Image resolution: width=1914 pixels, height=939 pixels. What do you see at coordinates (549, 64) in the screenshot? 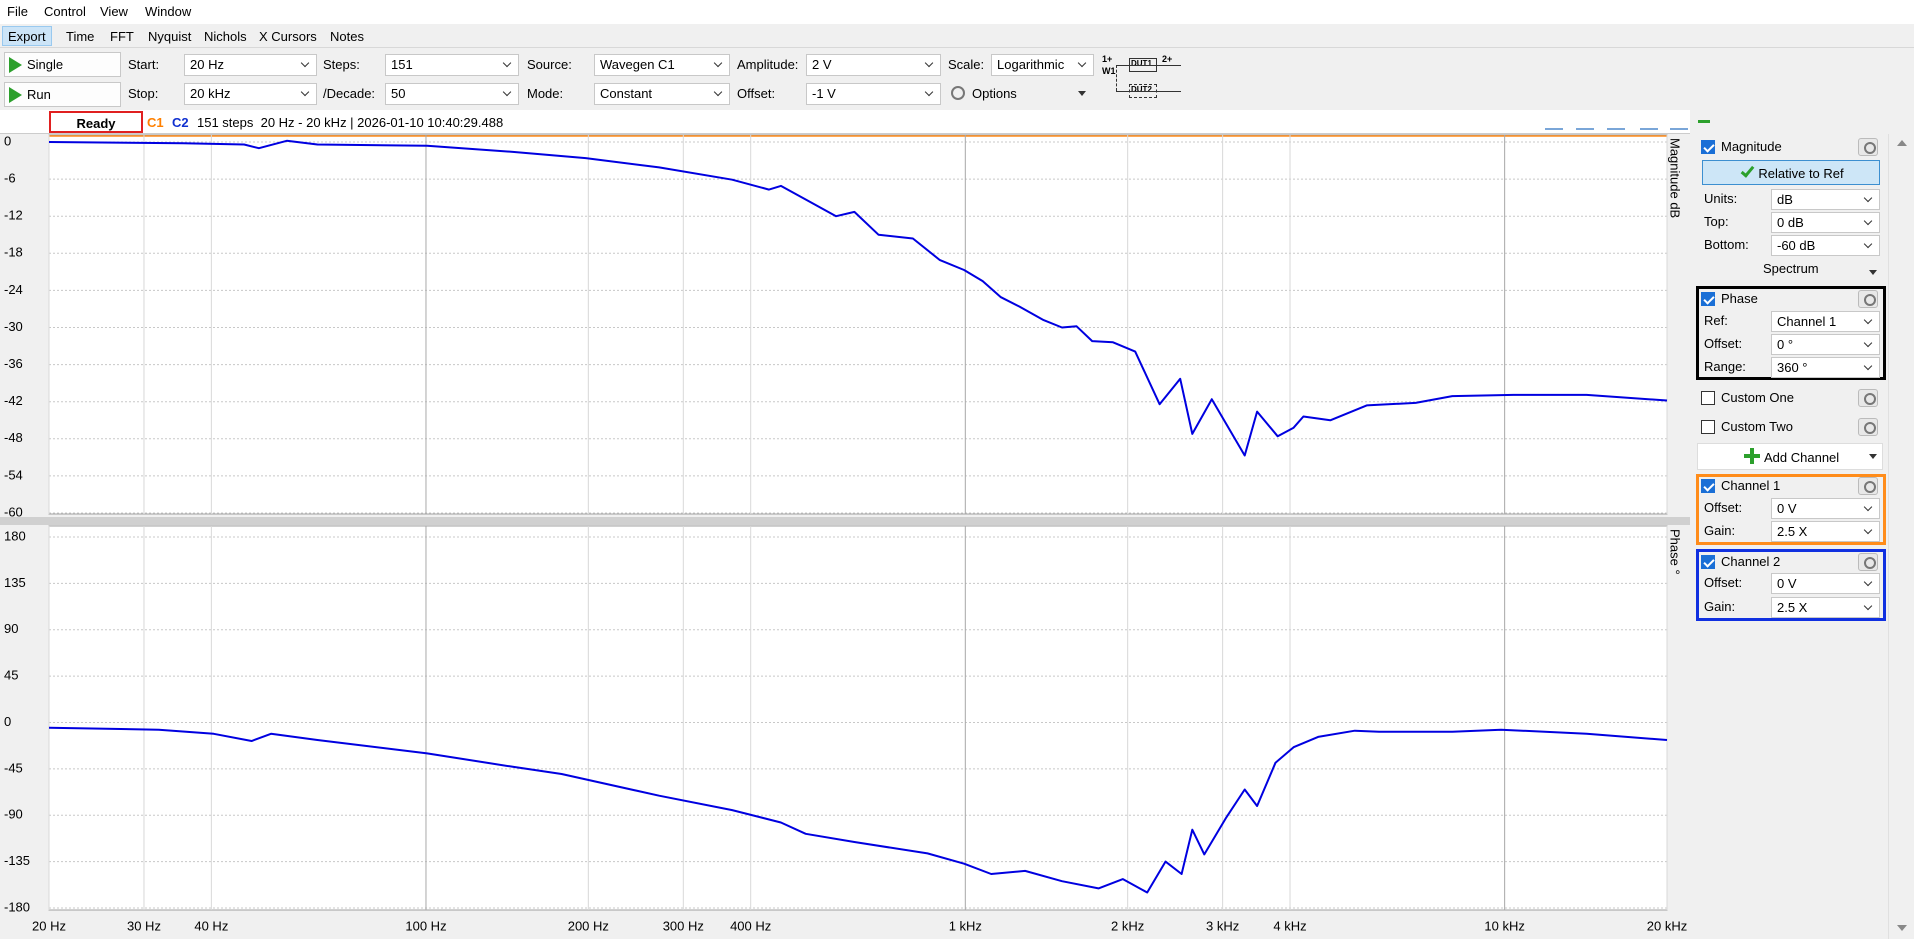
I see `field-label: Source:` at bounding box center [549, 64].